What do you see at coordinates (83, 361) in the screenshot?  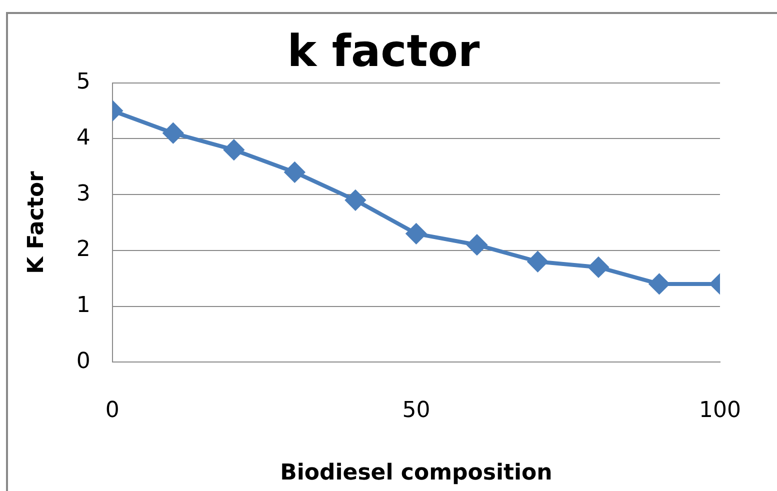 I see `y-tick-label: 0` at bounding box center [83, 361].